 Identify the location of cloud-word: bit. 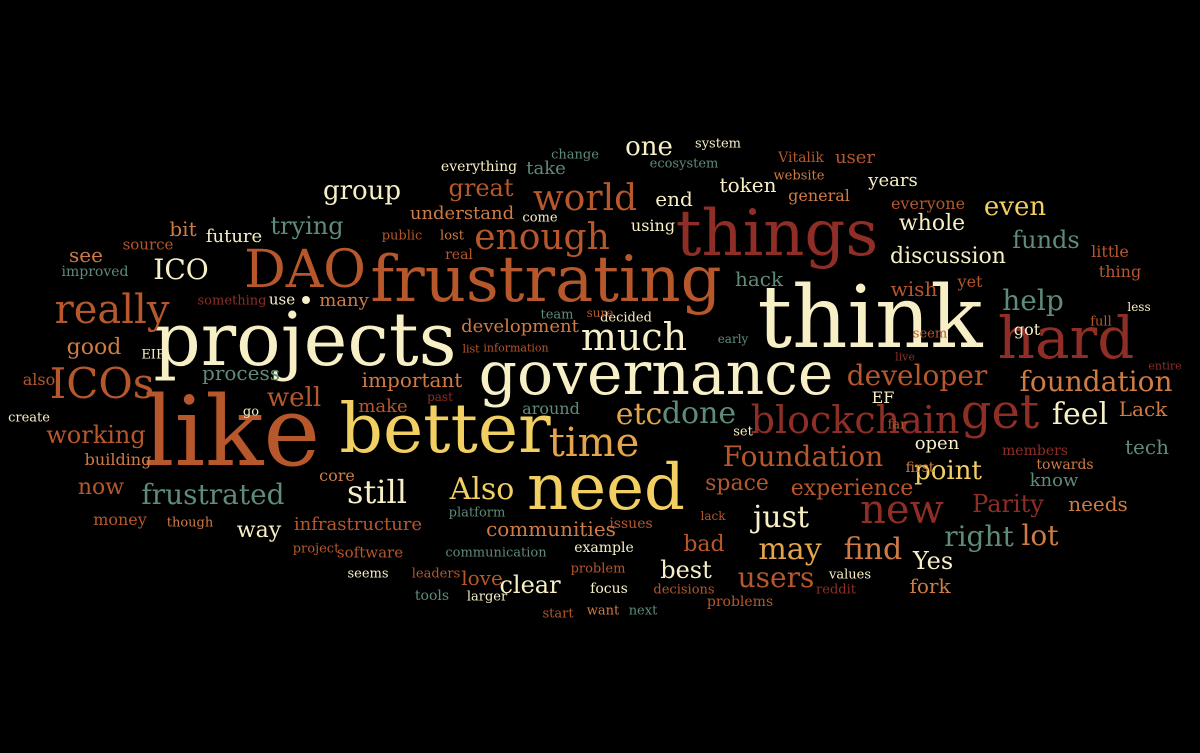
(183, 229).